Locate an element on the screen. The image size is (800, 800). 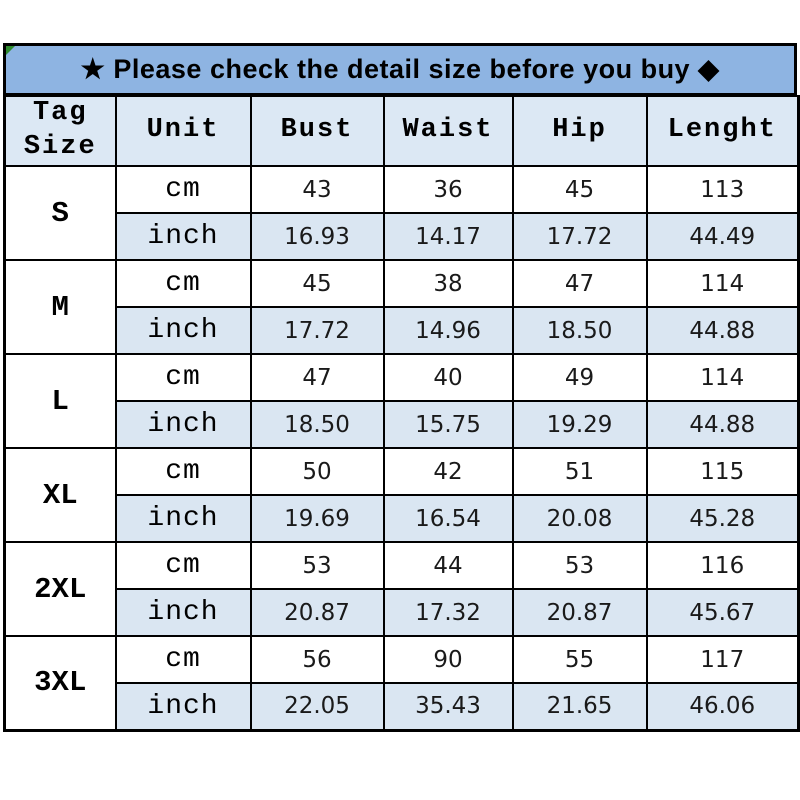
table-row: L cm 47 40 49 114 is located at coordinates (401, 401).